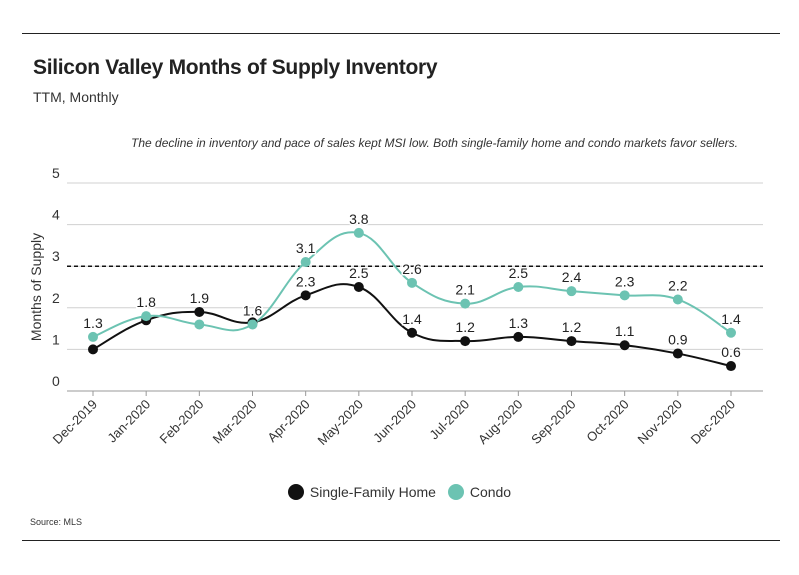  Describe the element at coordinates (146, 302) in the screenshot. I see `data-label-condo: 1.8` at that location.